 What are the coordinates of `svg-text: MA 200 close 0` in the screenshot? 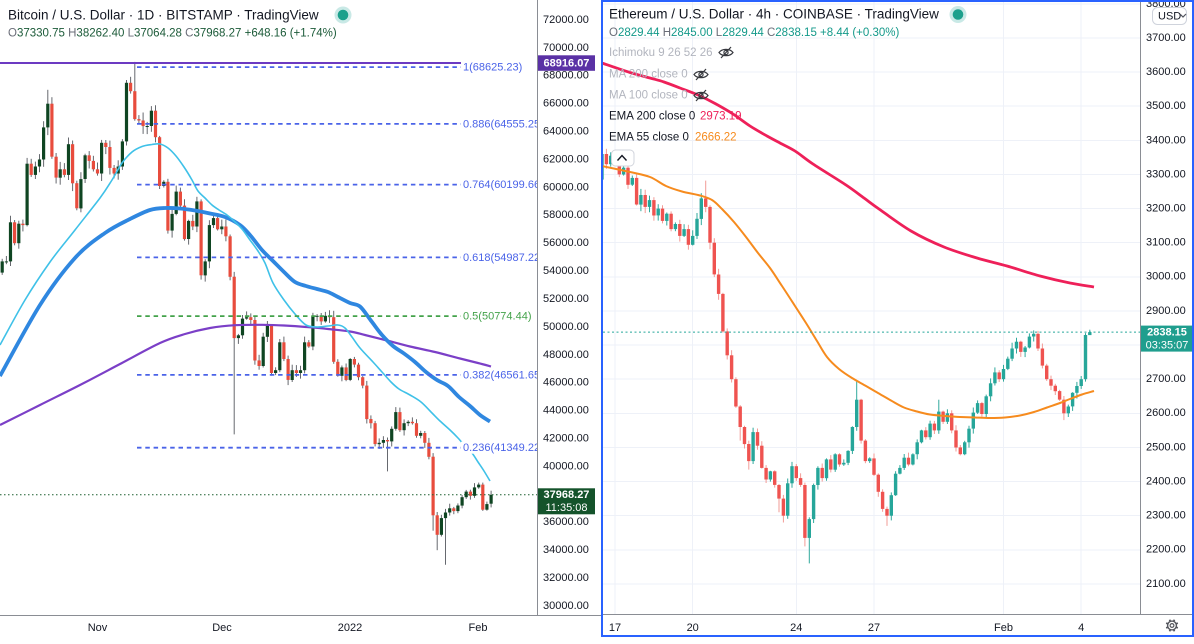 It's located at (648, 75).